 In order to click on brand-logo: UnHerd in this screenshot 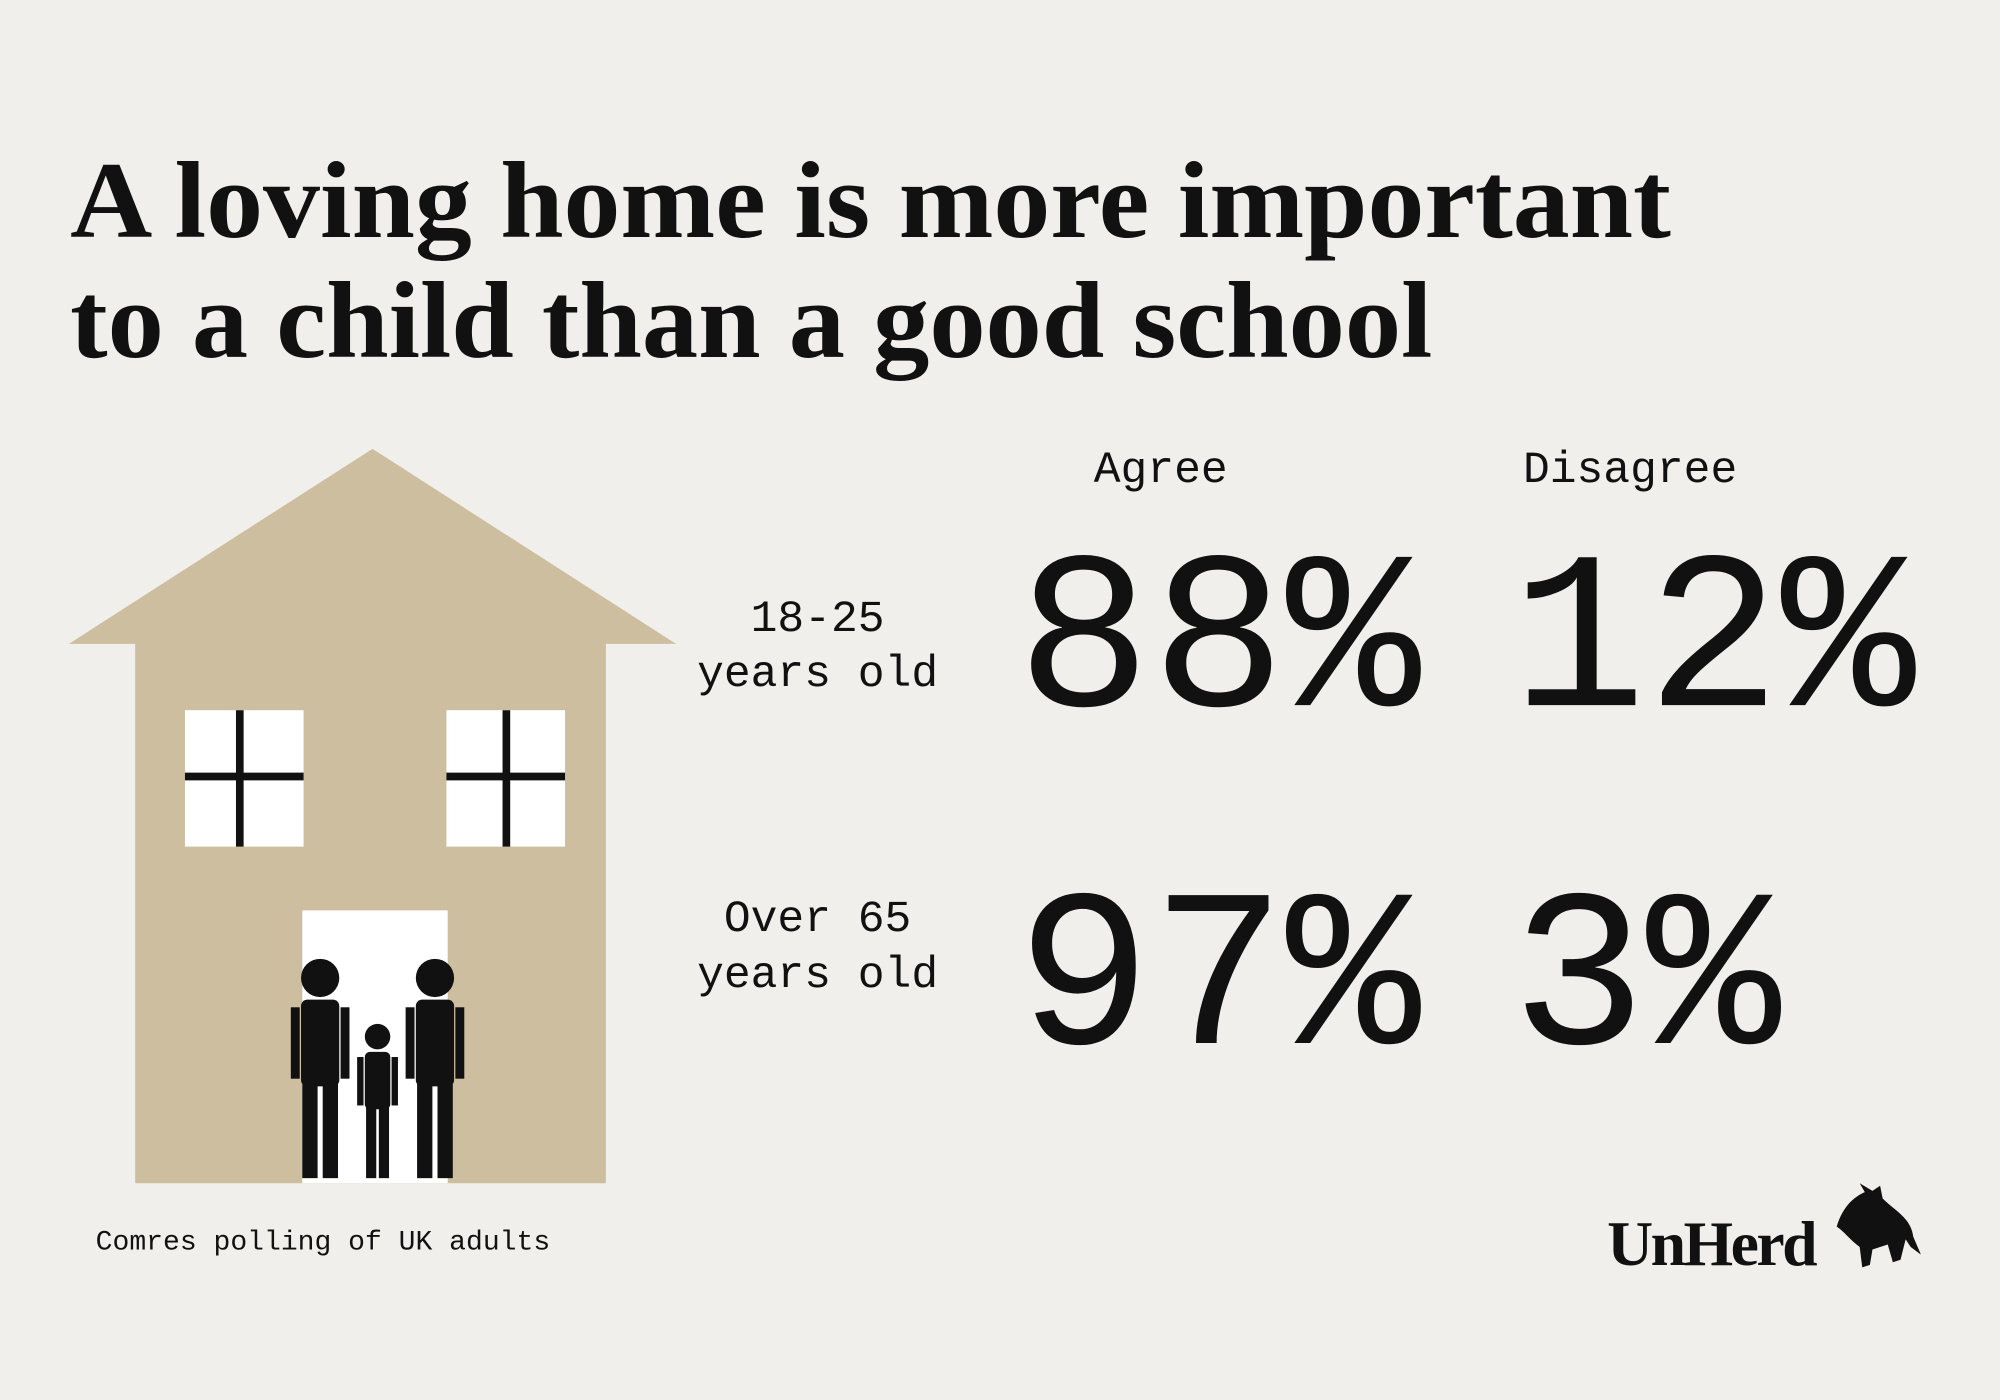, I will do `click(1712, 1243)`.